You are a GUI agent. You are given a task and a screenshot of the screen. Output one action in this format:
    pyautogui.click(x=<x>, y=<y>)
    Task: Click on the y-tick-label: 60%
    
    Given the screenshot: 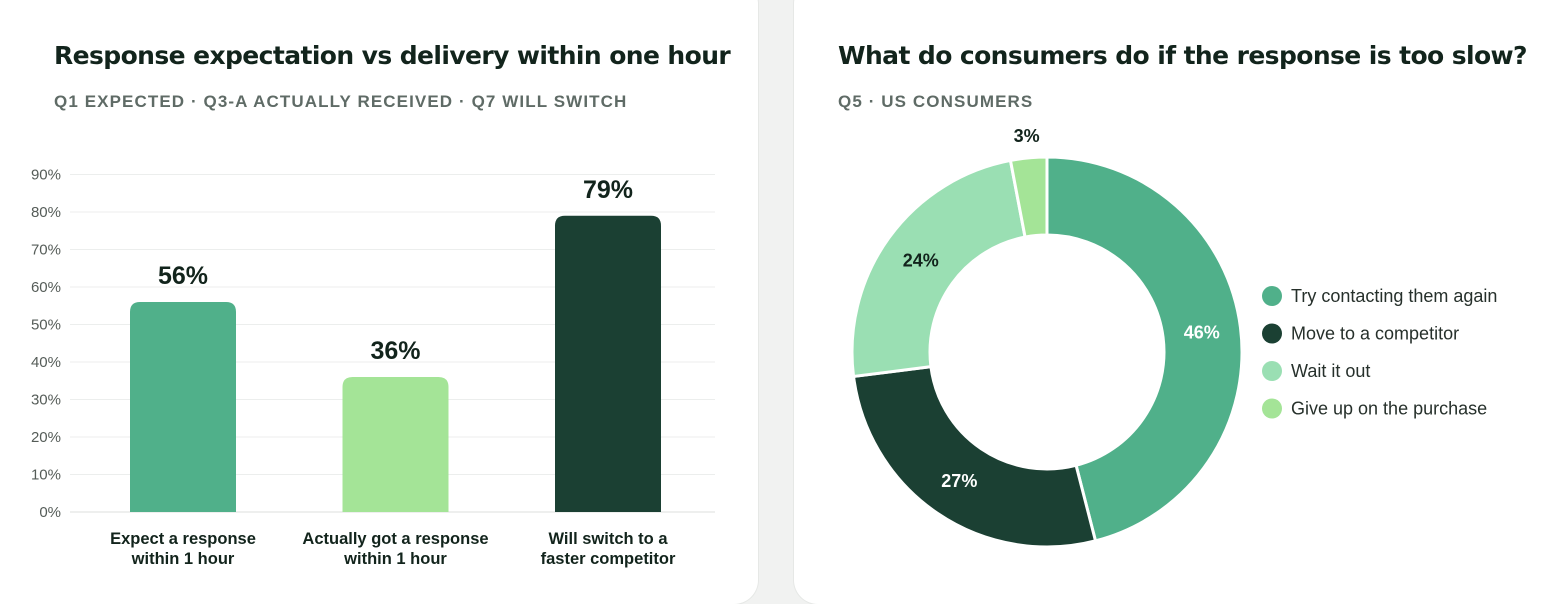 What is the action you would take?
    pyautogui.click(x=46, y=287)
    